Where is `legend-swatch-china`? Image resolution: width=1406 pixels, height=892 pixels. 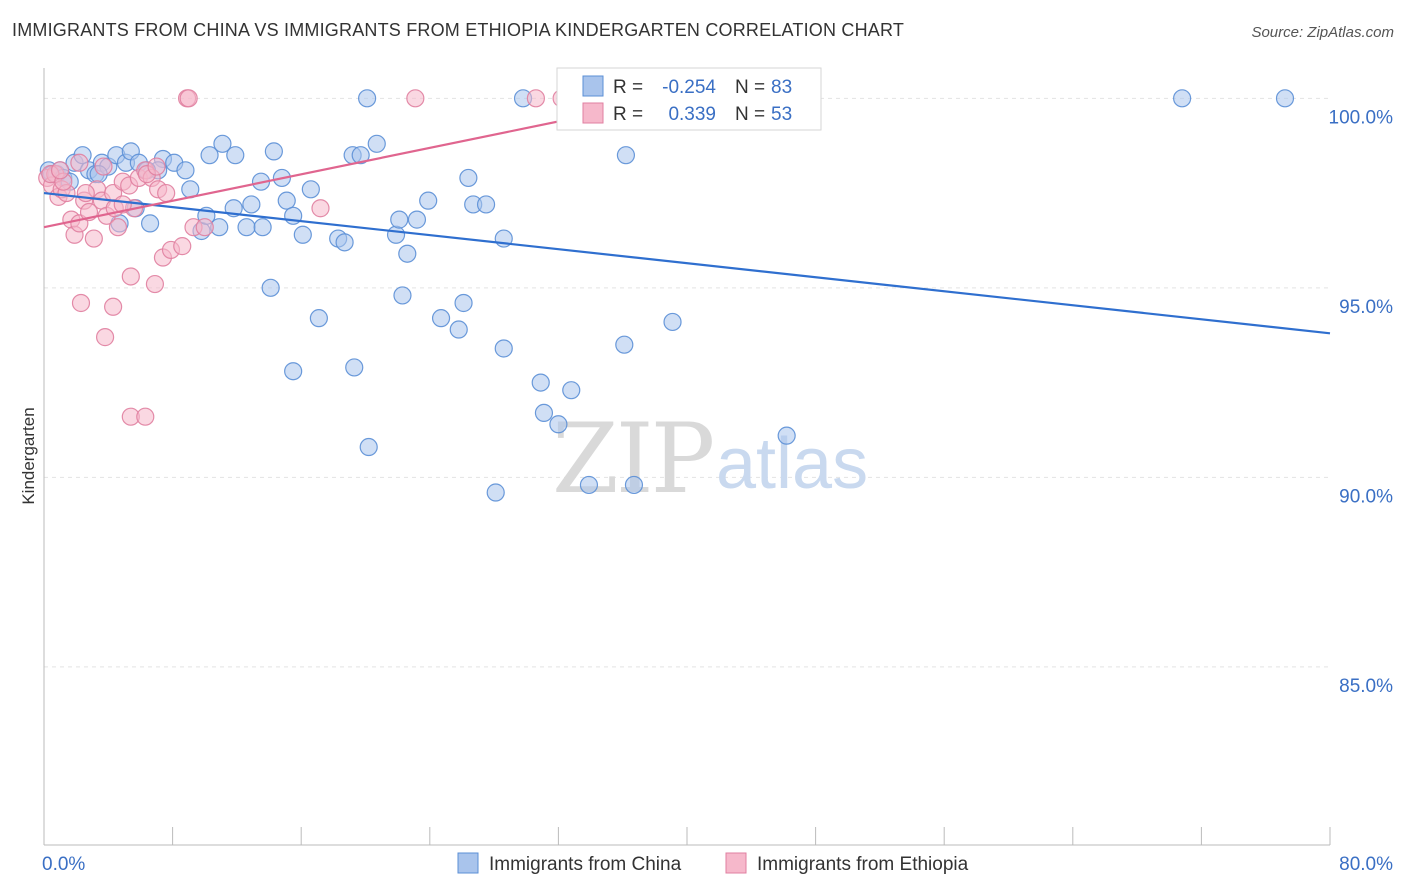 legend-swatch-china is located at coordinates (468, 863).